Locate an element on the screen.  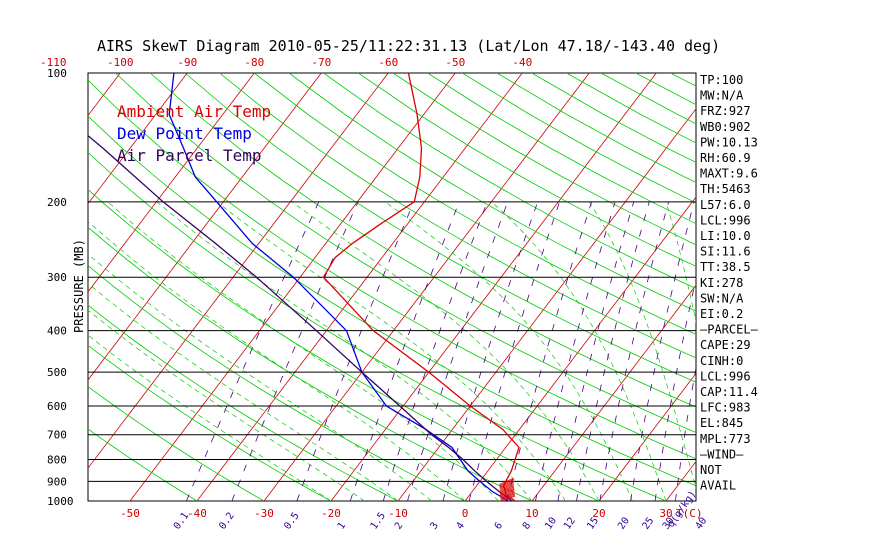
mixing-ratio-tick-label: 1 is located at coordinates (342, 525).